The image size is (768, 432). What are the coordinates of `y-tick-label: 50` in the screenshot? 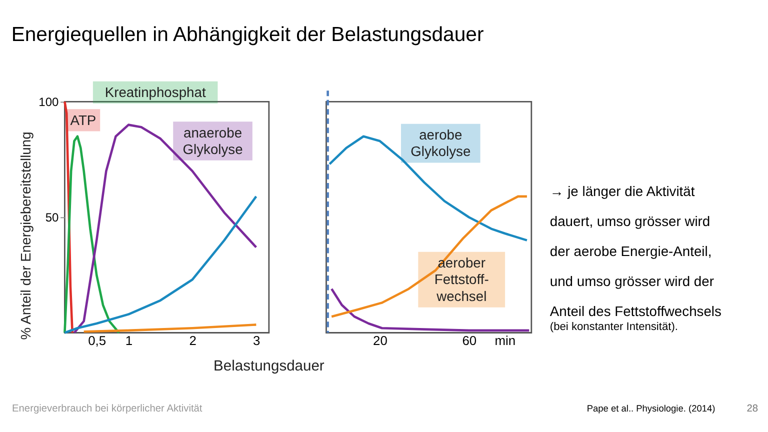 It's located at (52, 217).